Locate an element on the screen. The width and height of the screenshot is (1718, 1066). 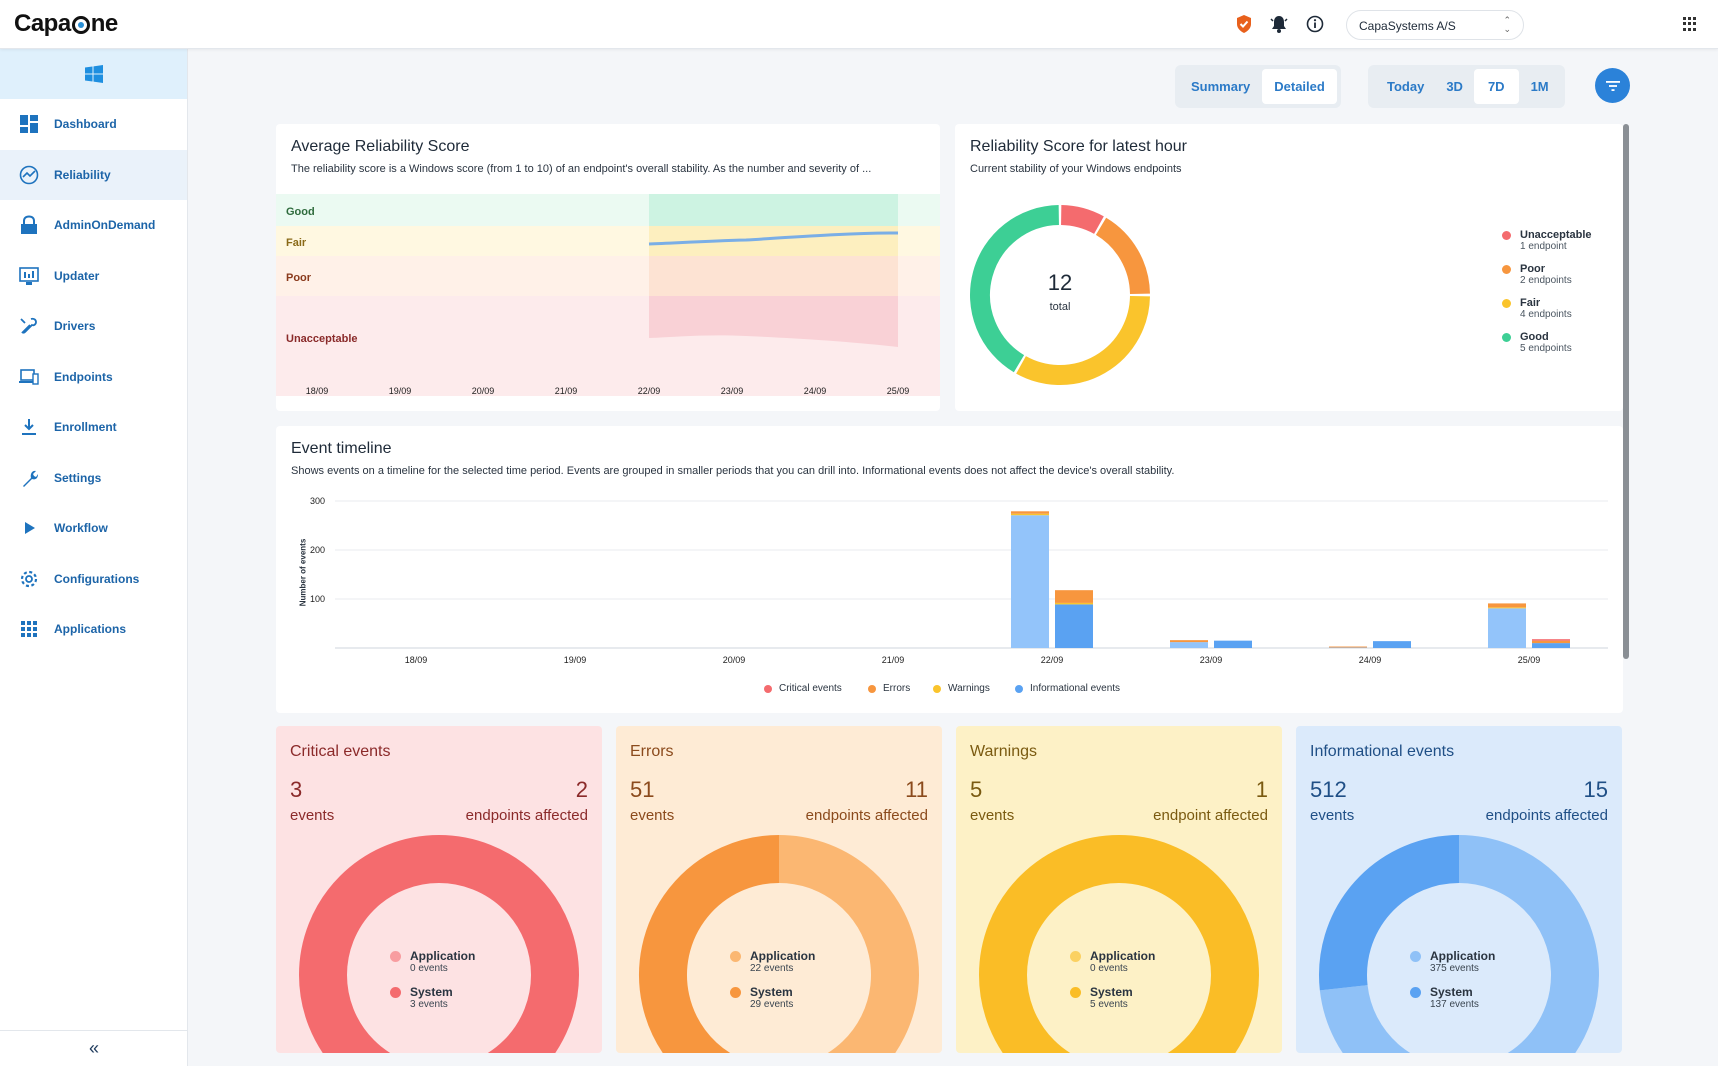
chevron-updown-icon: ⌃ ⌄ is located at coordinates (1507, 24).